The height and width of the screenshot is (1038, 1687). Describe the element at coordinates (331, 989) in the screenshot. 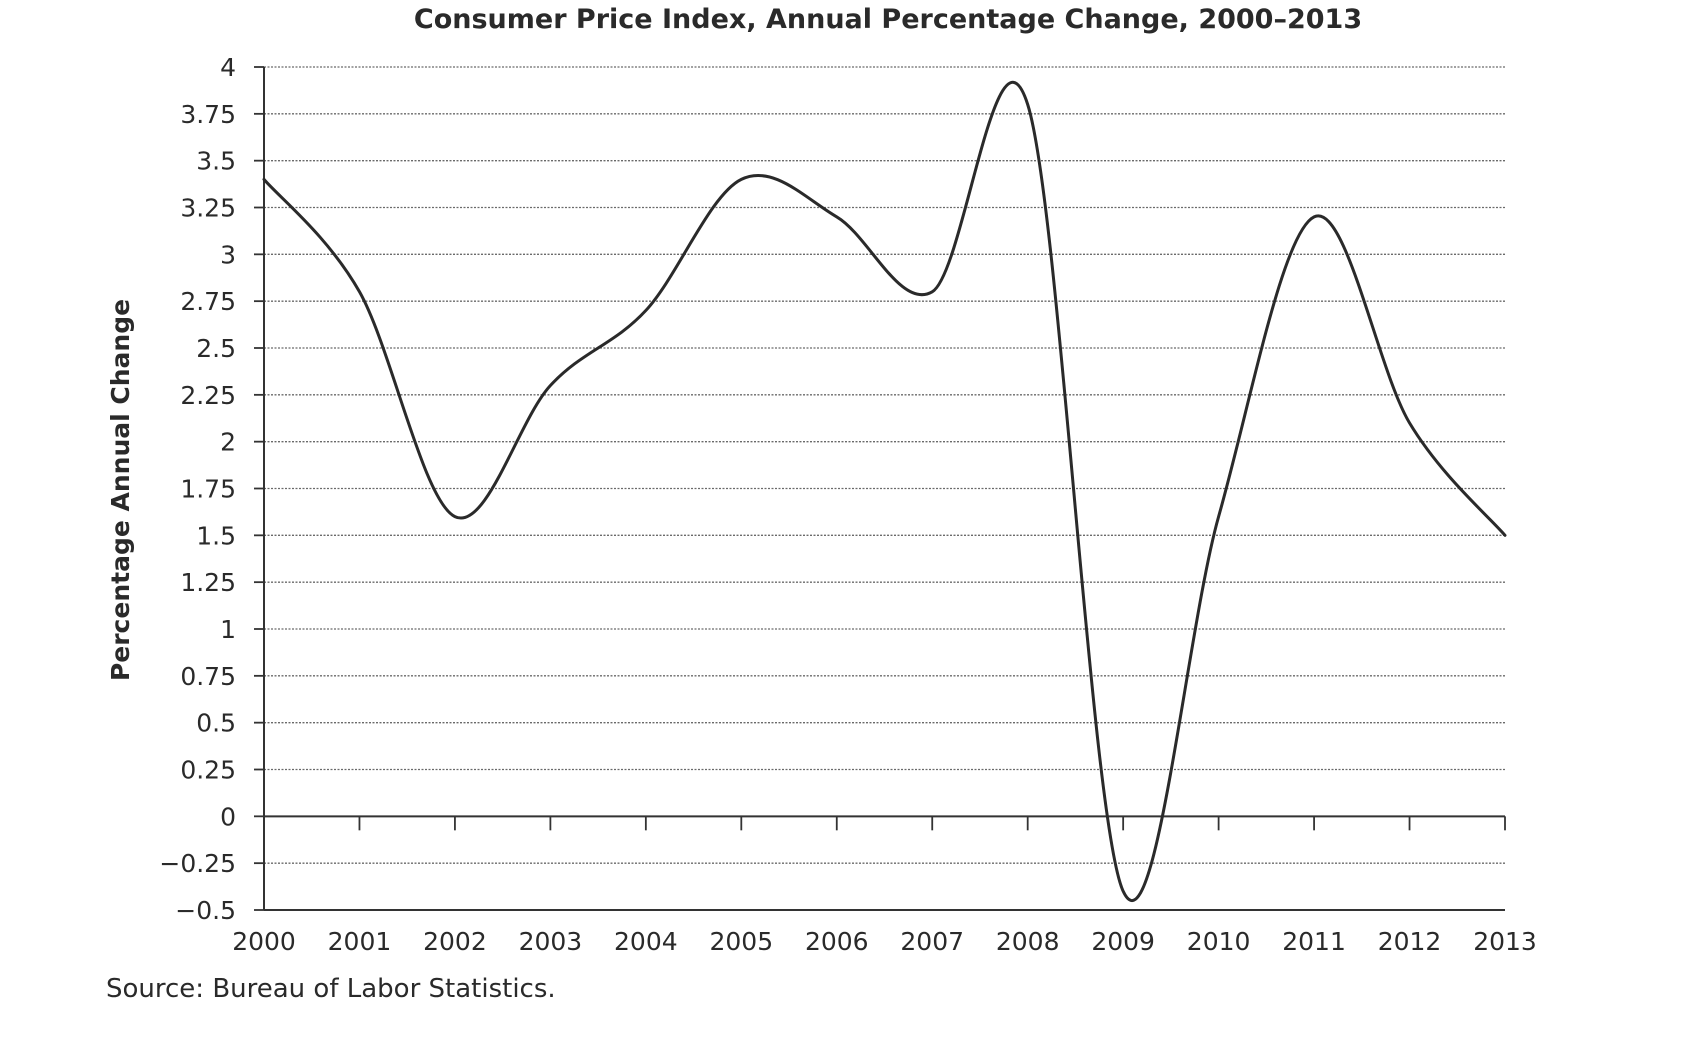

I see `source-note: Source: Bureau of Labor Statistics.` at that location.